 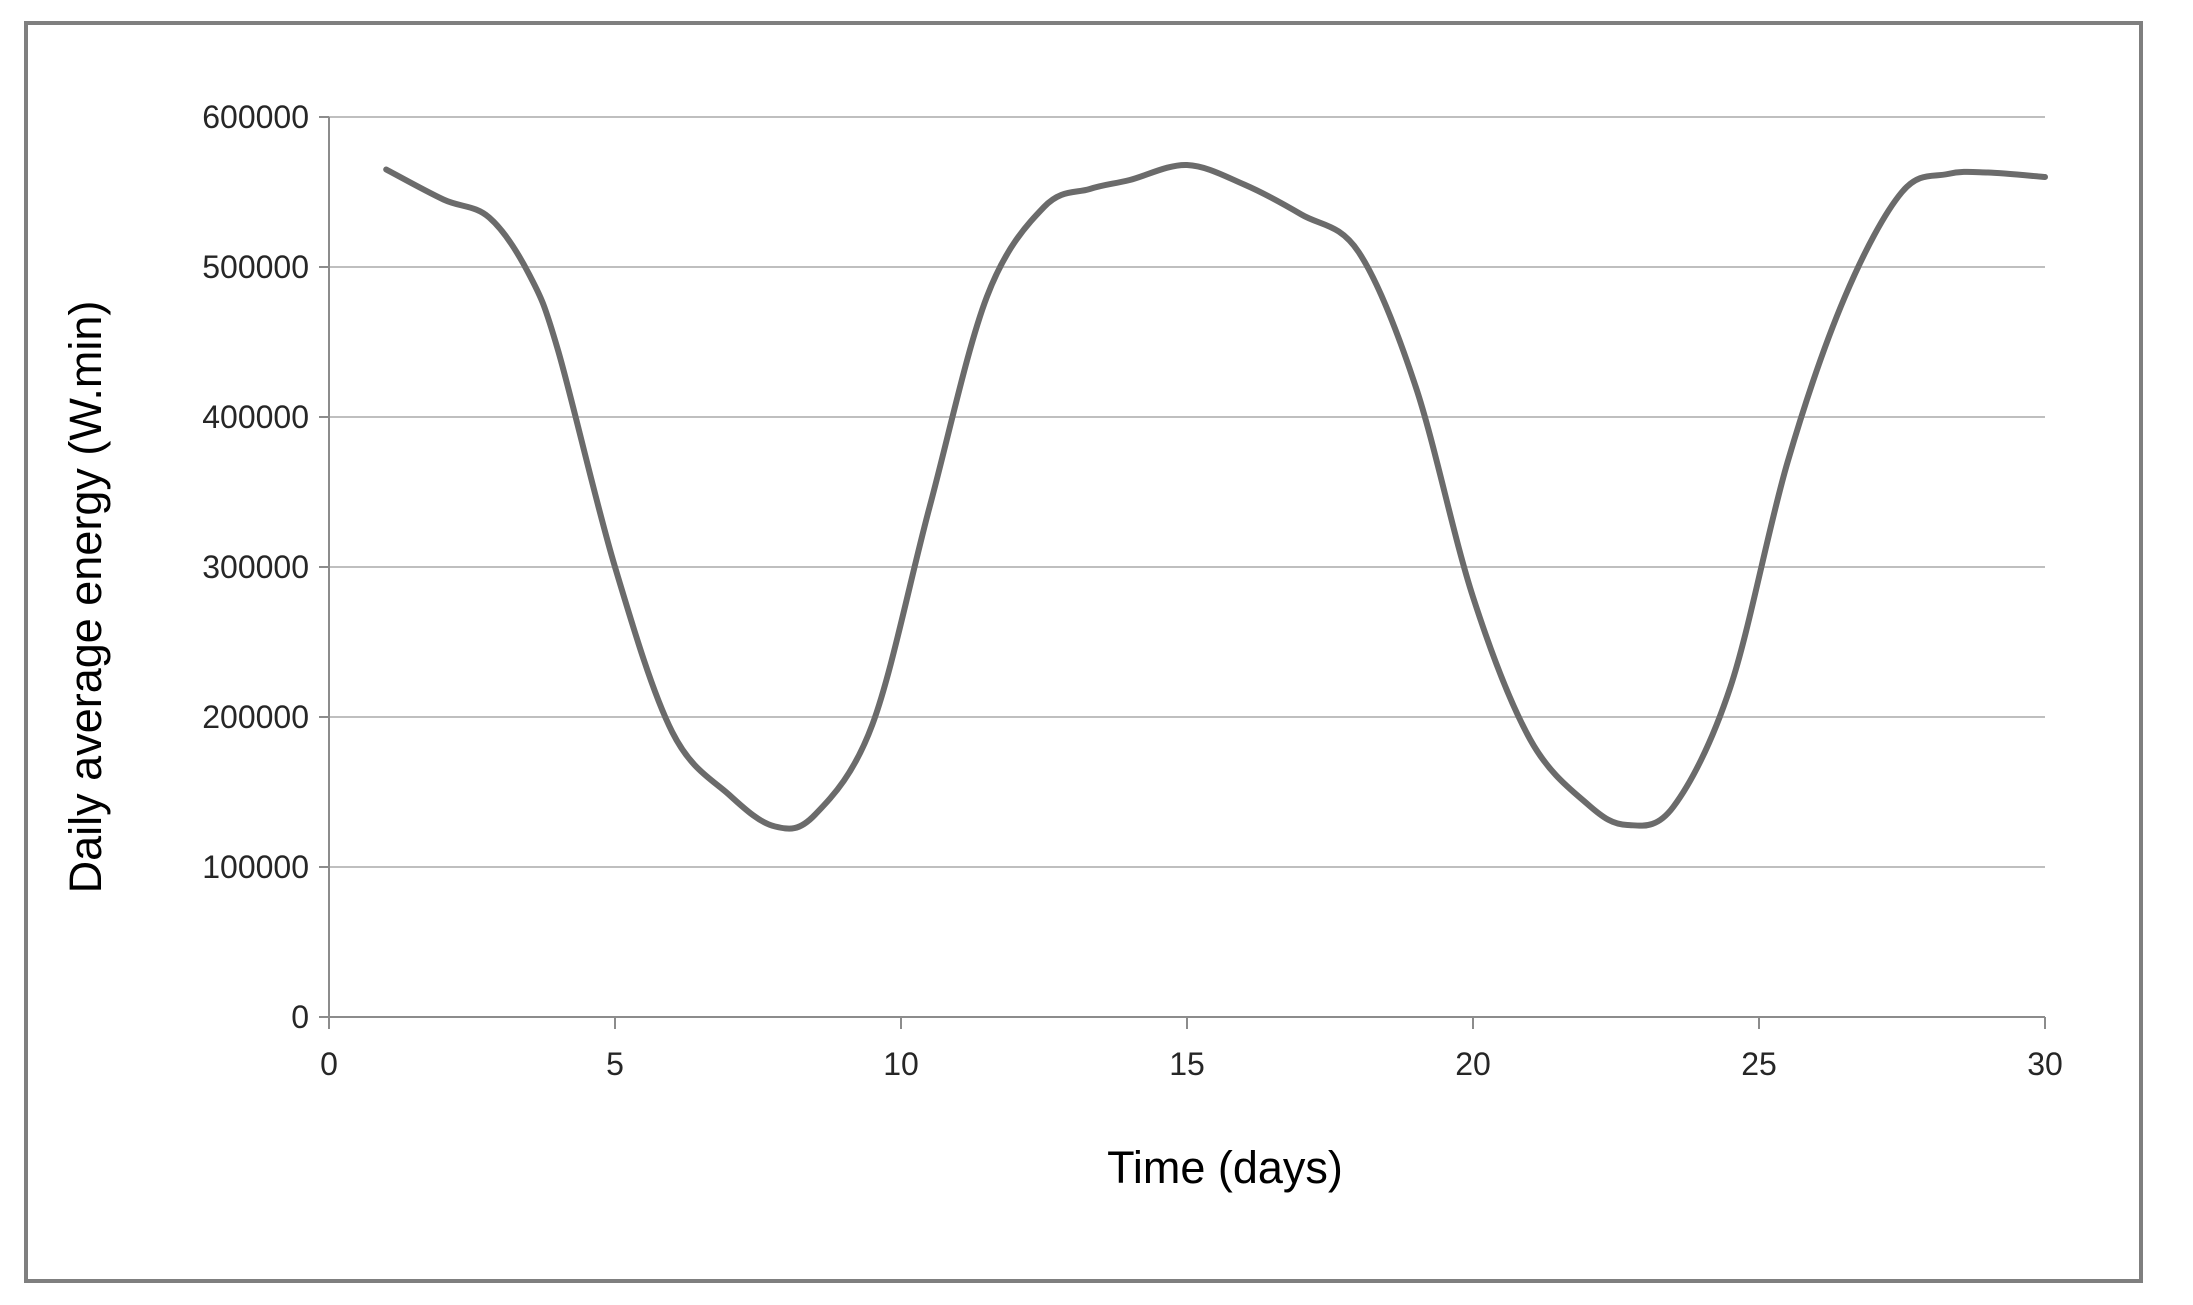 What do you see at coordinates (300, 1017) in the screenshot?
I see `y-tick-label: 0` at bounding box center [300, 1017].